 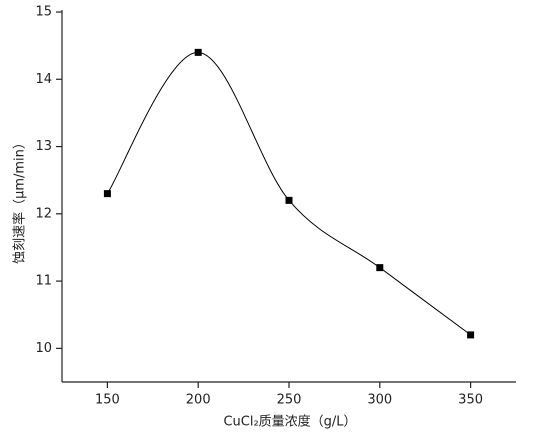 I want to click on x-tick-label: 300, so click(x=379, y=400).